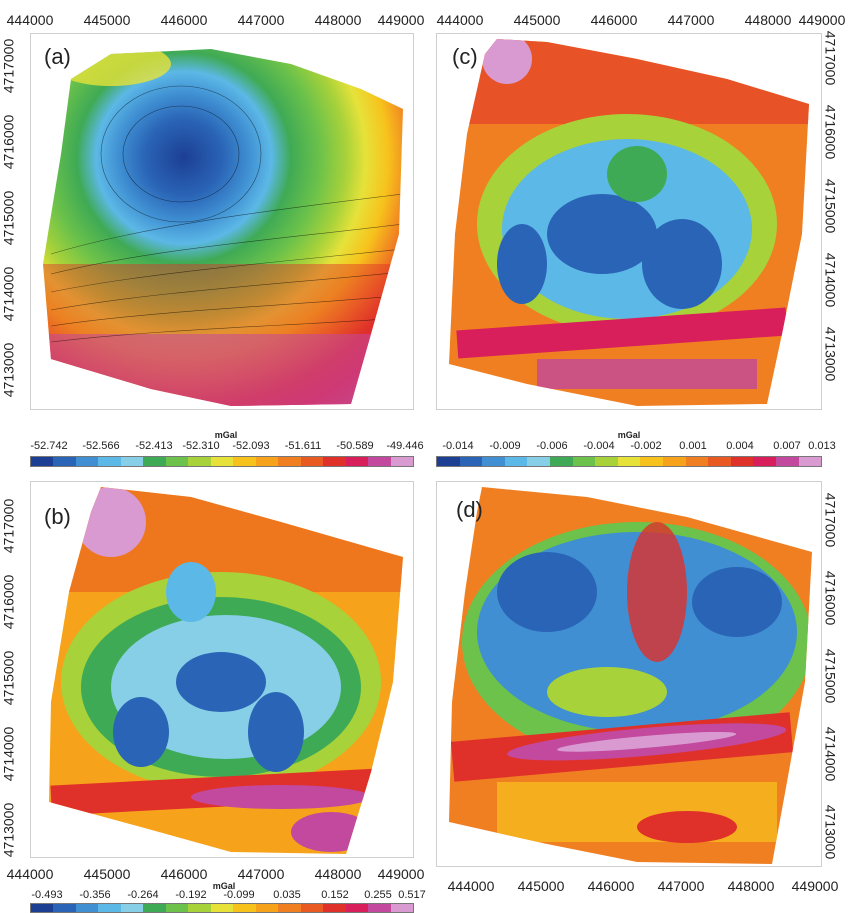  I want to click on panel-d-label: (d), so click(469, 509).